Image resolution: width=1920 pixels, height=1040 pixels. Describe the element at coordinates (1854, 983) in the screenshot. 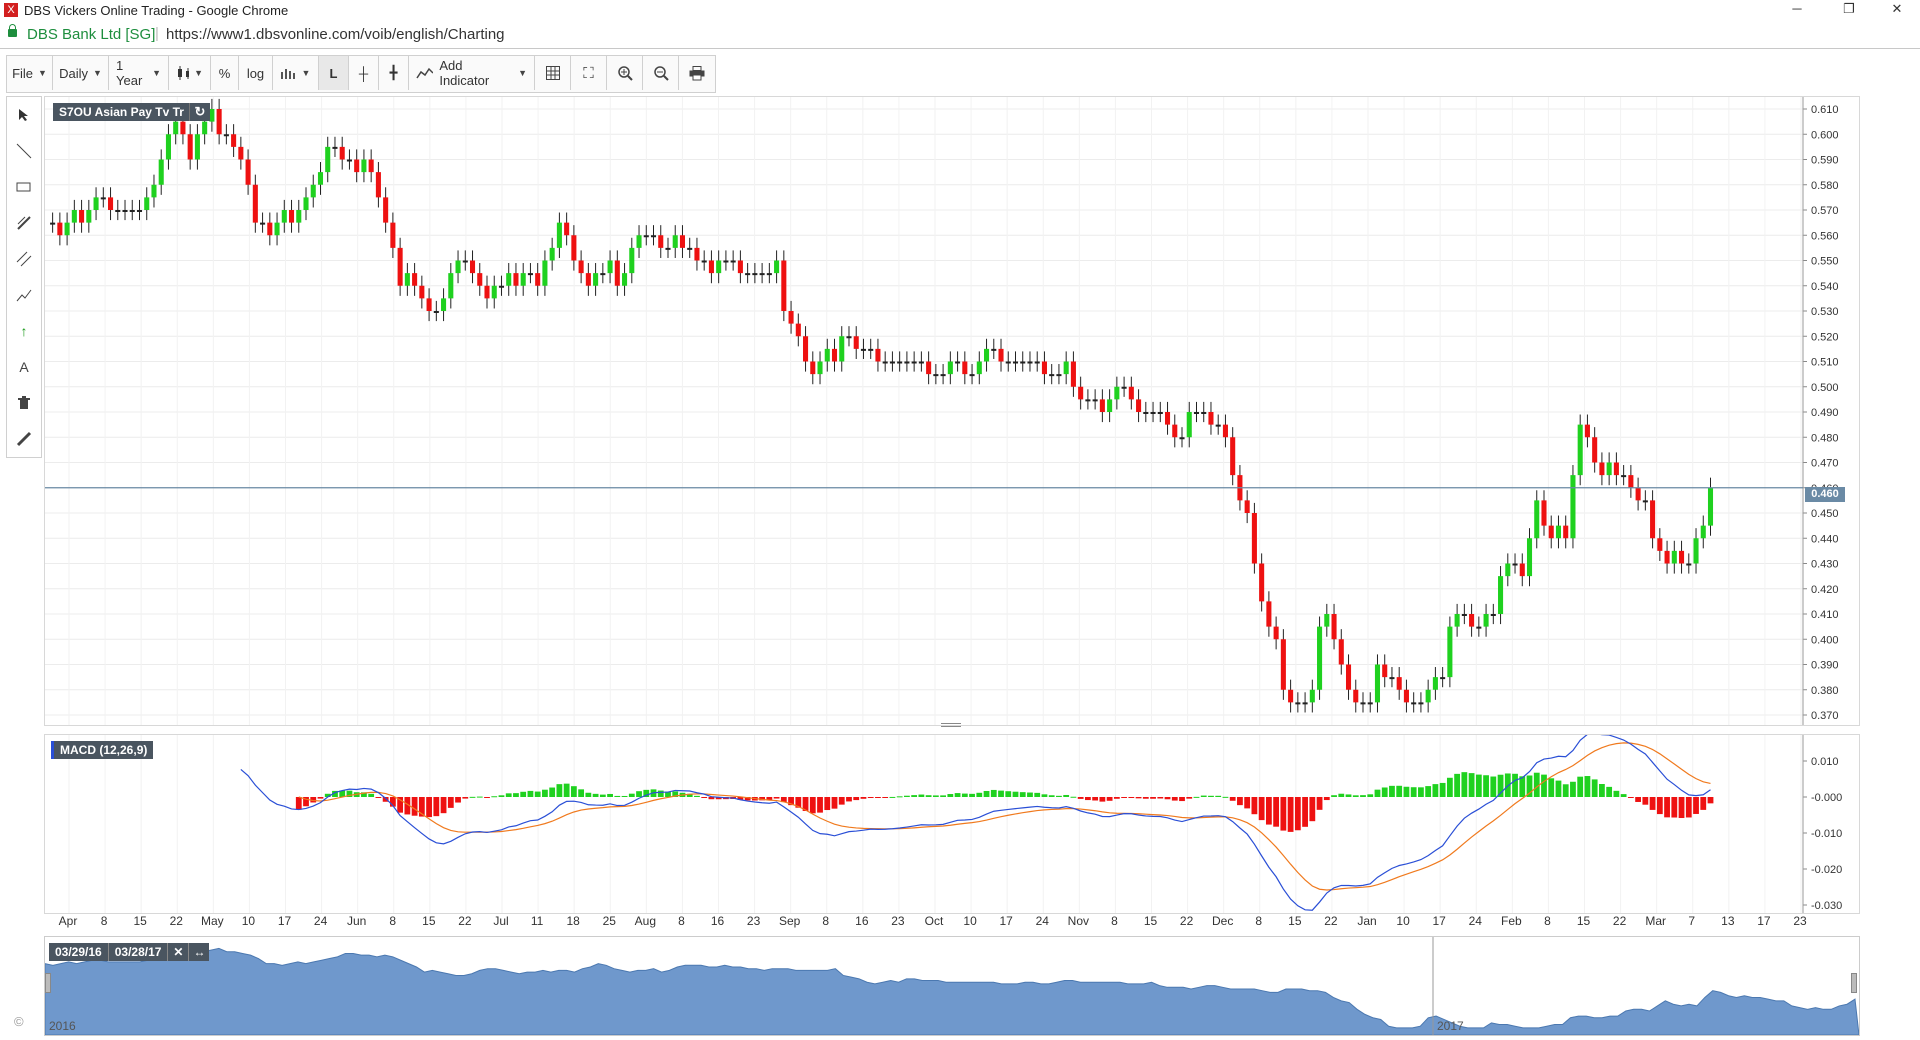

I see `navigator-right-handle` at that location.